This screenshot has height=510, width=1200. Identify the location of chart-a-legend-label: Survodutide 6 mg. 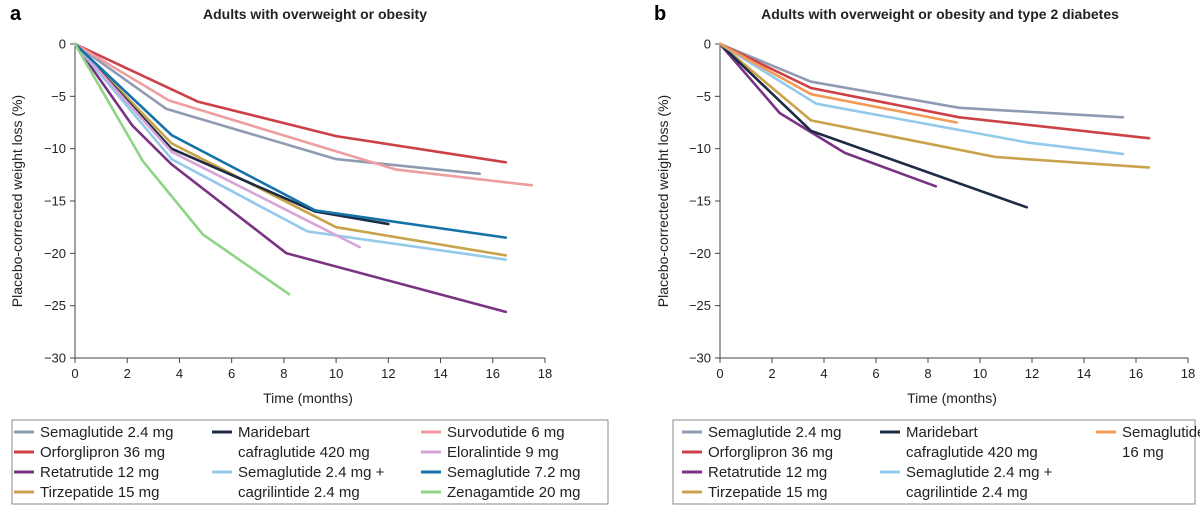
(506, 432).